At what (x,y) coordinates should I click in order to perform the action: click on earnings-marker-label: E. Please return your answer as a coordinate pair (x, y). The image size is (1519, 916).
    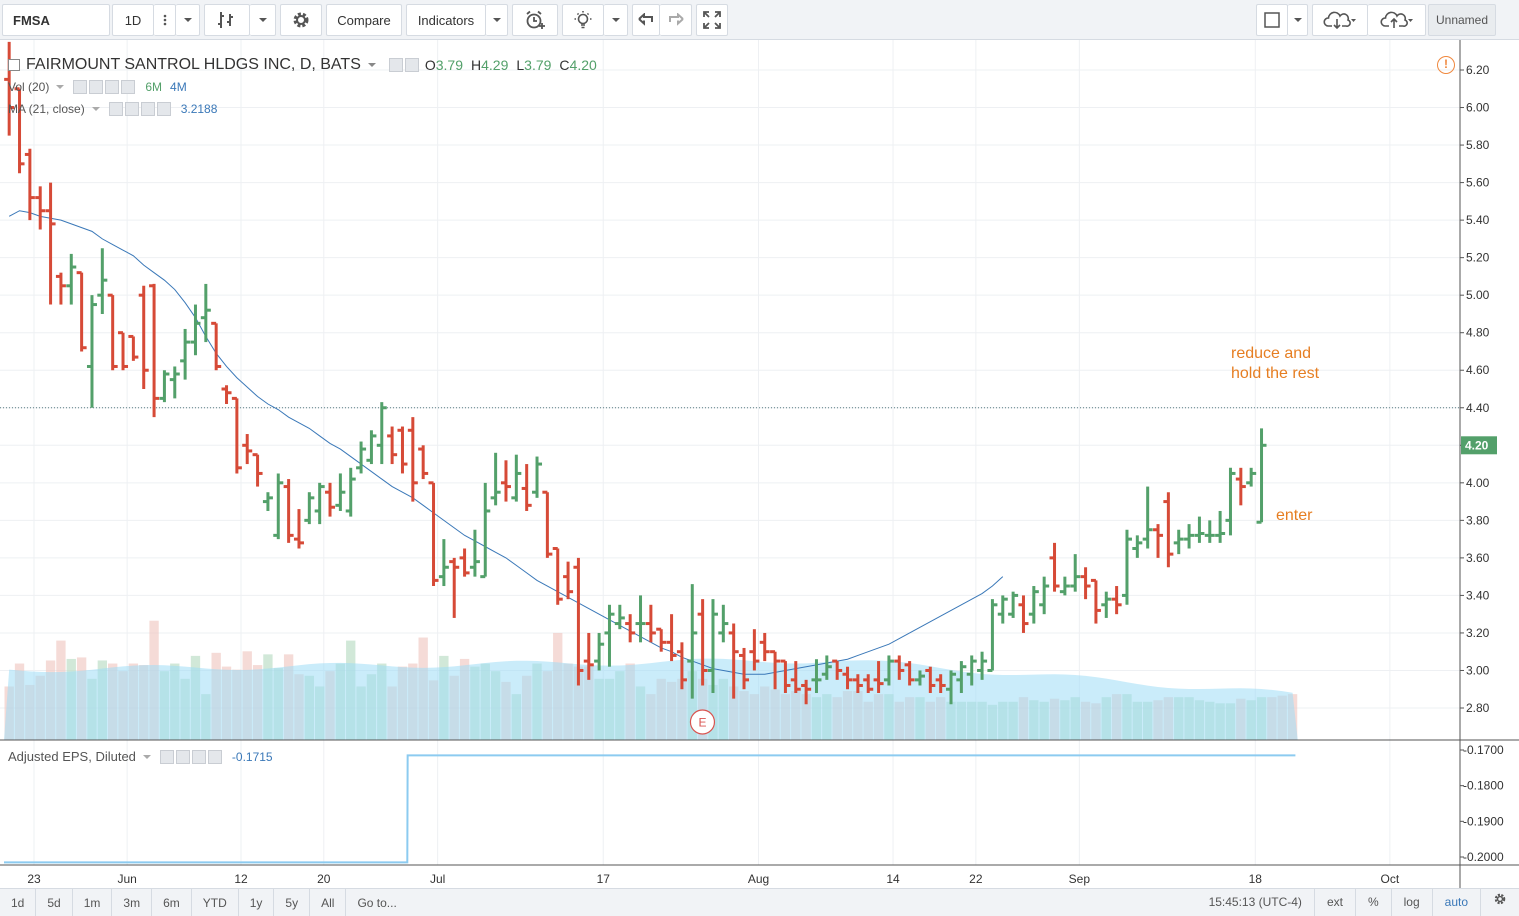
    Looking at the image, I should click on (702, 723).